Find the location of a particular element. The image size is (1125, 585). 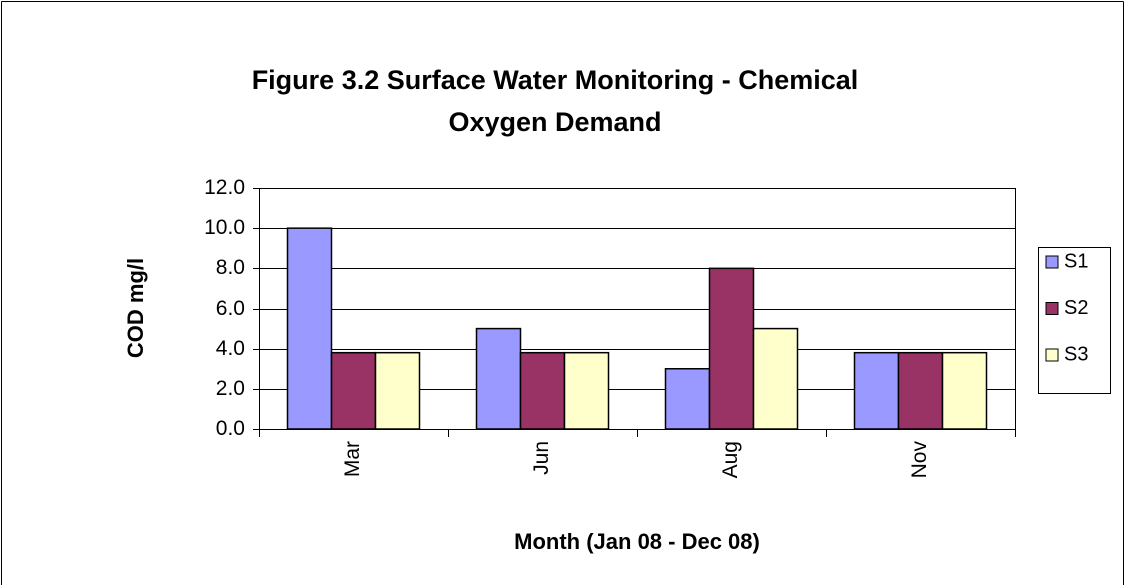

y-tick-label: 12.0 is located at coordinates (224, 187).